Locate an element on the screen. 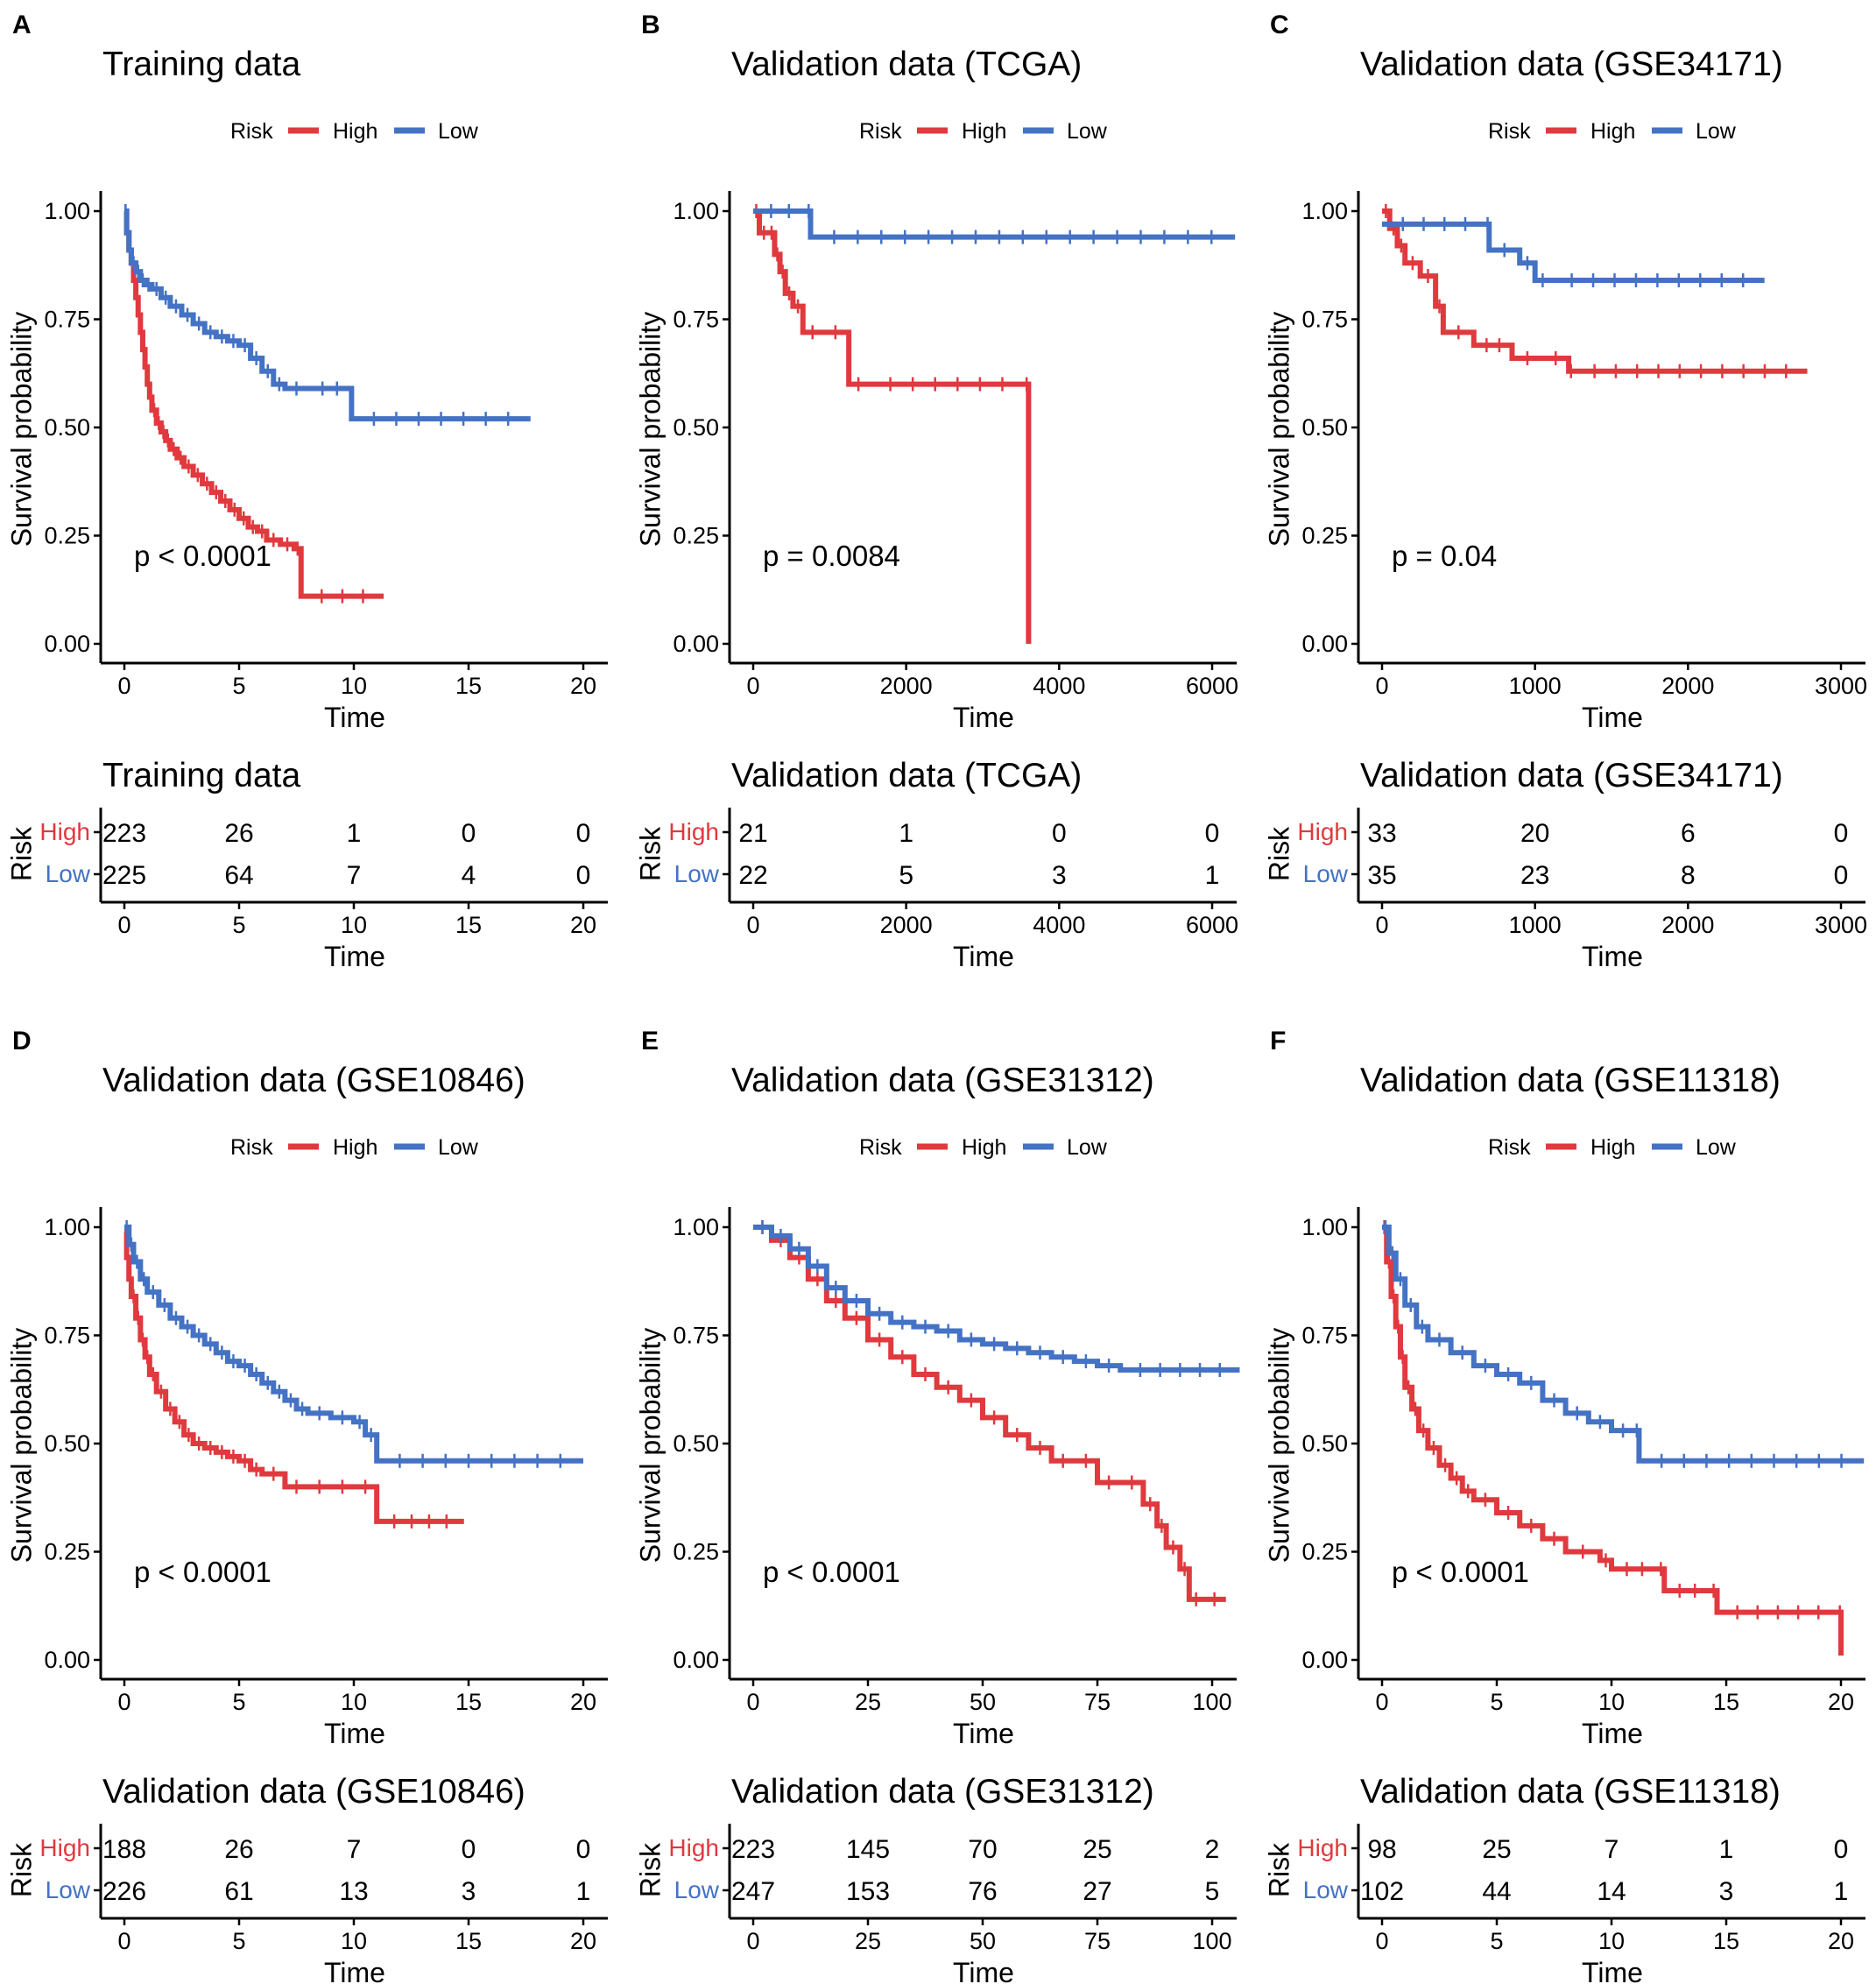 The image size is (1876, 1984). risk-count-low: 226 is located at coordinates (124, 1891).